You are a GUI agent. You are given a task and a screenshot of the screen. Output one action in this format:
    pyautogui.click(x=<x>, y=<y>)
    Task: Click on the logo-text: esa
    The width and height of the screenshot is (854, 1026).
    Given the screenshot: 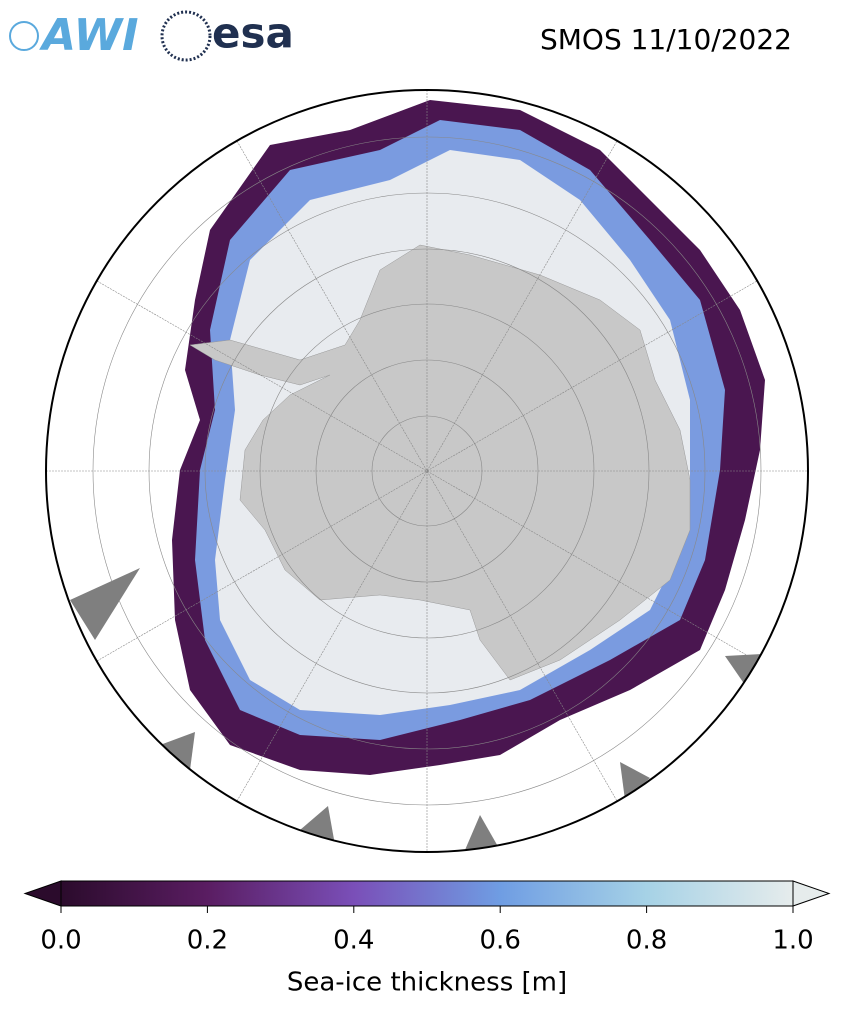 What is the action you would take?
    pyautogui.click(x=253, y=33)
    